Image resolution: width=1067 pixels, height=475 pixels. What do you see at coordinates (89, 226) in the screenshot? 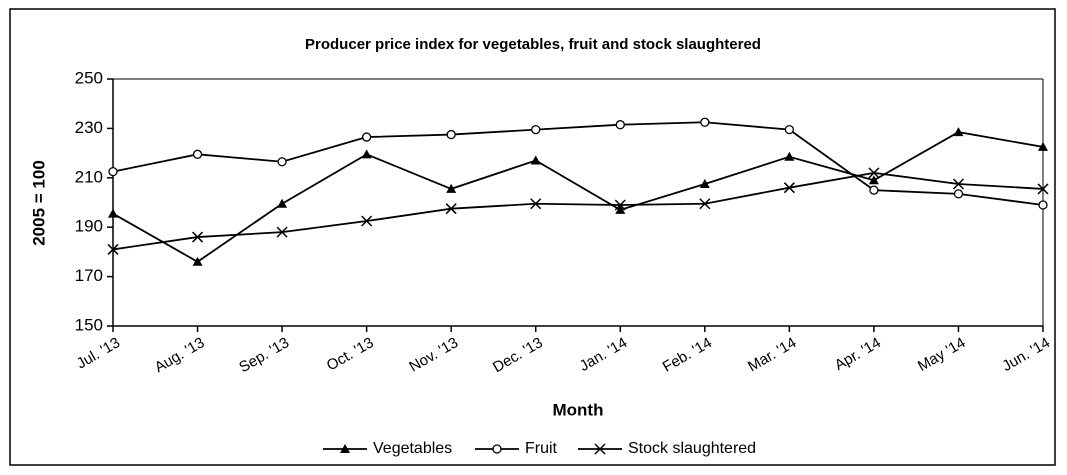
I see `y-tick-label: 190` at bounding box center [89, 226].